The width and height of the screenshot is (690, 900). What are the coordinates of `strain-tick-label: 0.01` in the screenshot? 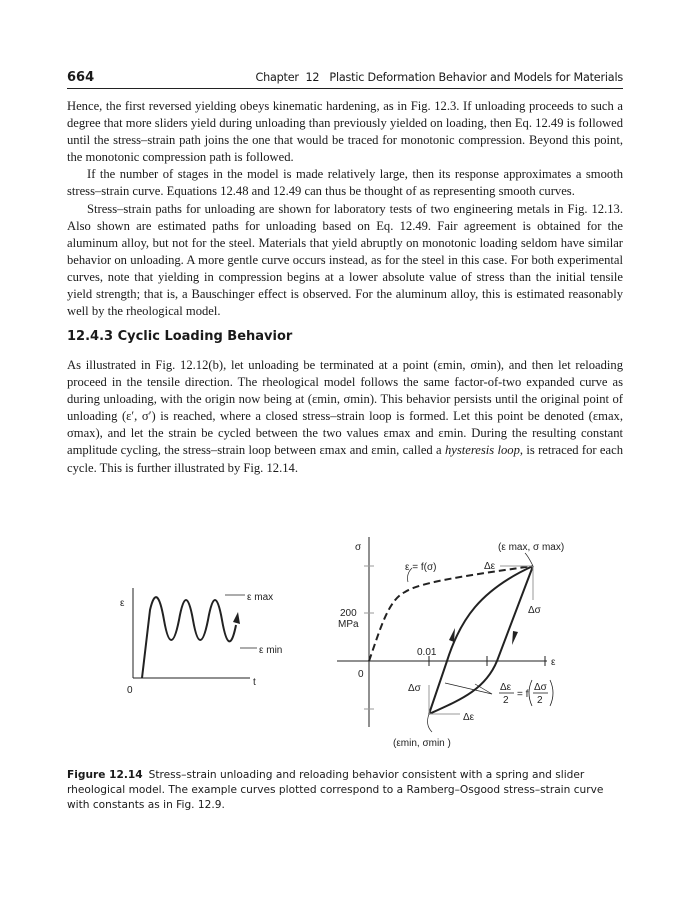 It's located at (427, 652).